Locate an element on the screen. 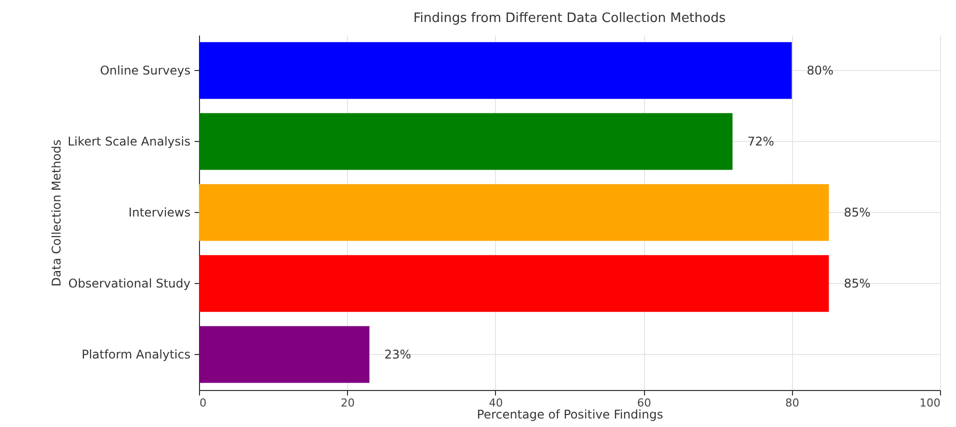 The image size is (956, 427). x-tick-label: 100 is located at coordinates (930, 403).